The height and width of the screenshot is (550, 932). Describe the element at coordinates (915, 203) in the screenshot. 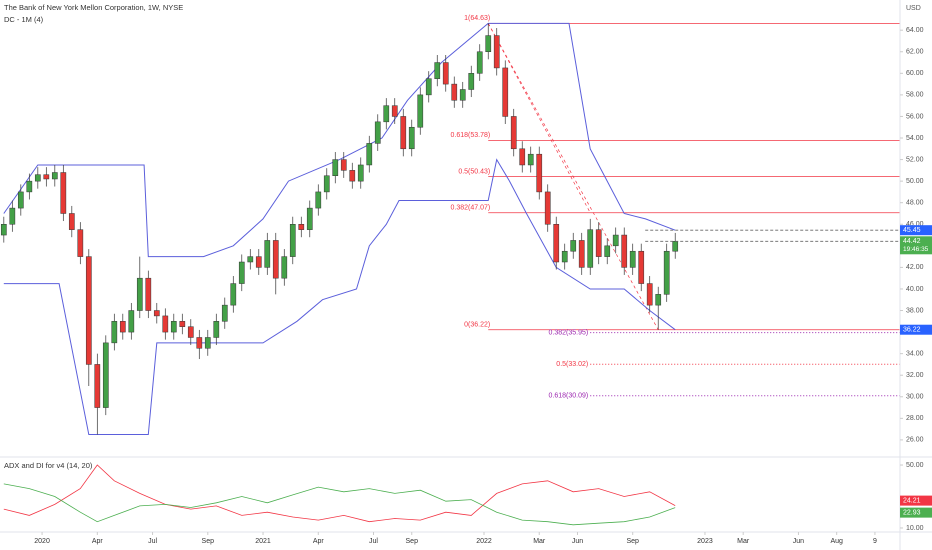

I see `y-tick-label: 48.00` at that location.